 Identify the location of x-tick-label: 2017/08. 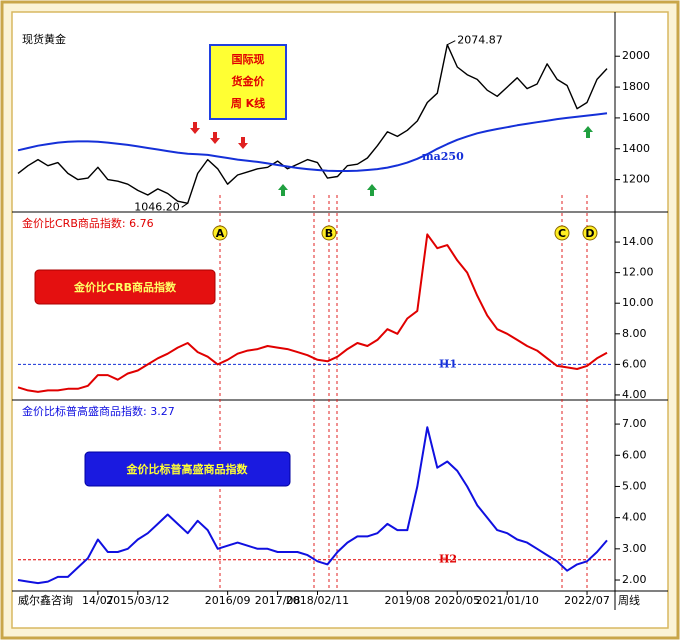
(278, 600).